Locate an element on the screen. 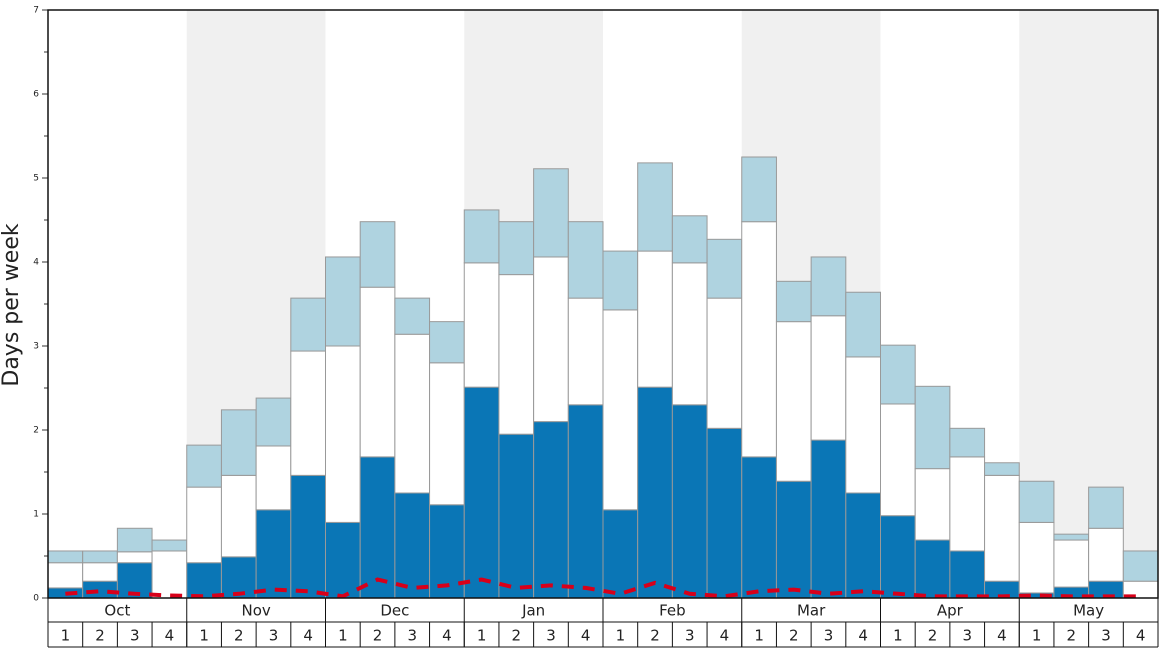 This screenshot has width=1168, height=648. dashed-line is located at coordinates (603, 588).